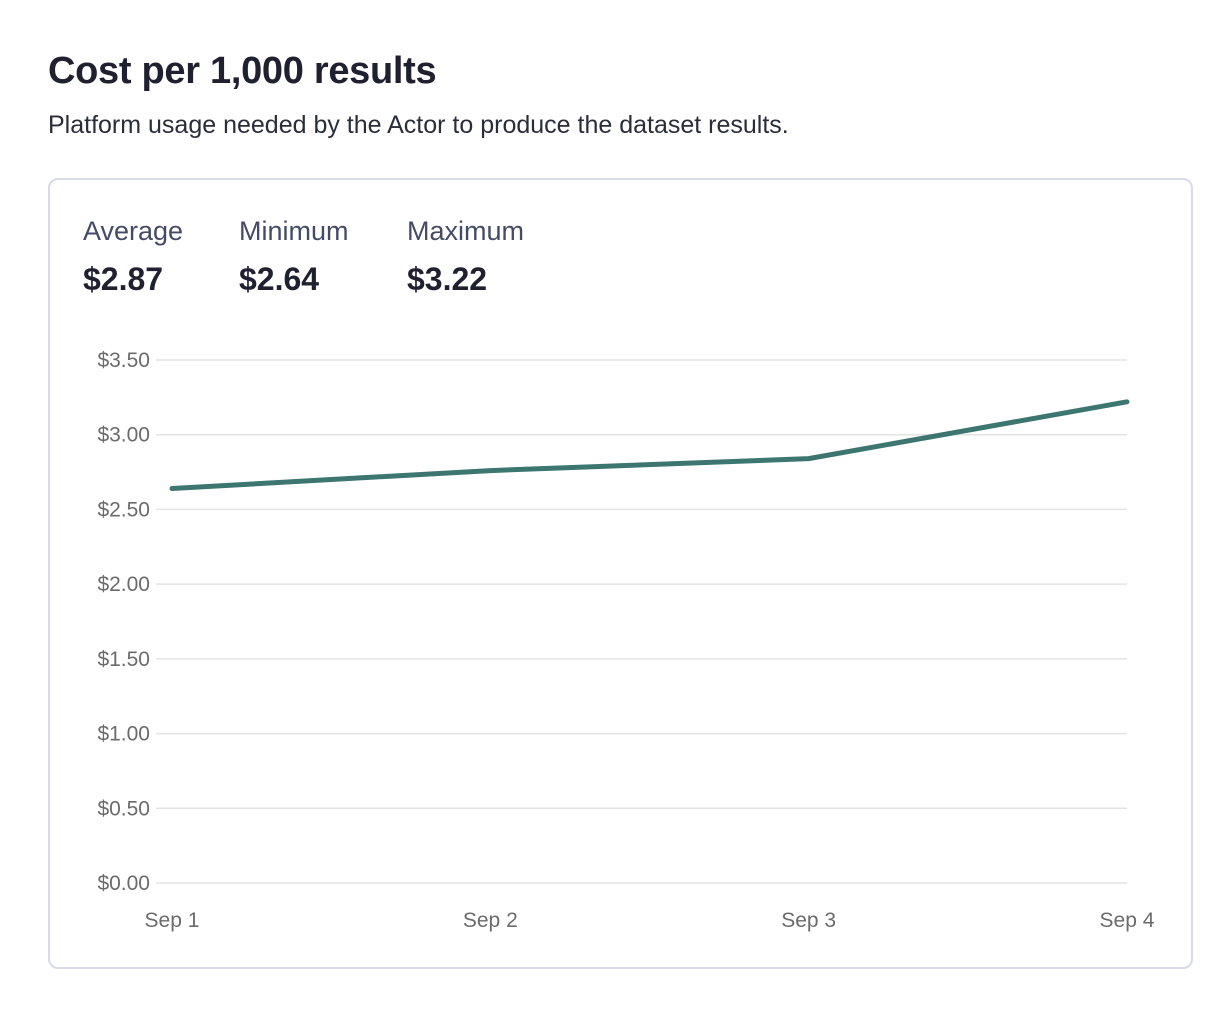 The image size is (1230, 1022). Describe the element at coordinates (294, 257) in the screenshot. I see `stat-minimum: Minimum $2.64` at that location.